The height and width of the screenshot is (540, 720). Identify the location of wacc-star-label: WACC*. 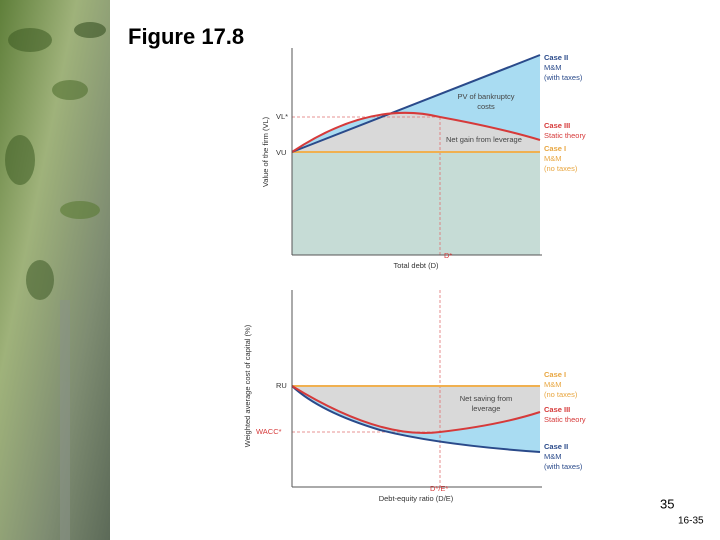
(269, 431).